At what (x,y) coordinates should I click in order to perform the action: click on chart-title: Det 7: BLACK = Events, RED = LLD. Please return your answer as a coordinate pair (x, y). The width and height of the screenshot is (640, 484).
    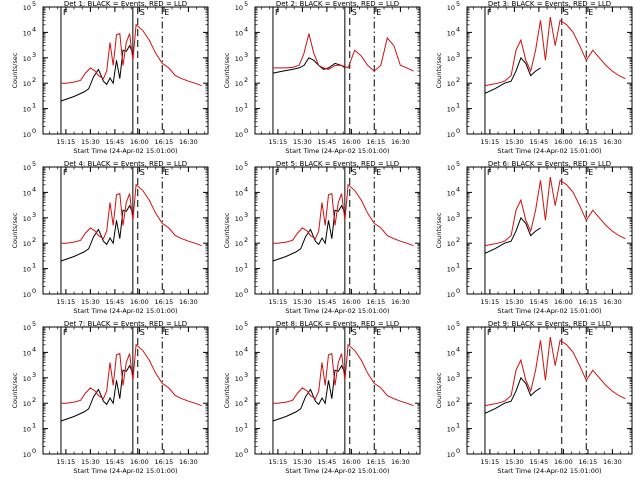
    Looking at the image, I should click on (125, 324).